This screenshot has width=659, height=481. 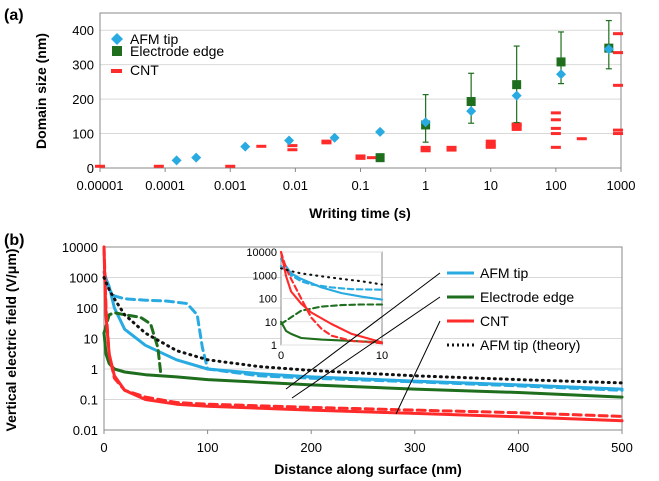 I want to click on b-ytick-label: 10, so click(x=91, y=339).